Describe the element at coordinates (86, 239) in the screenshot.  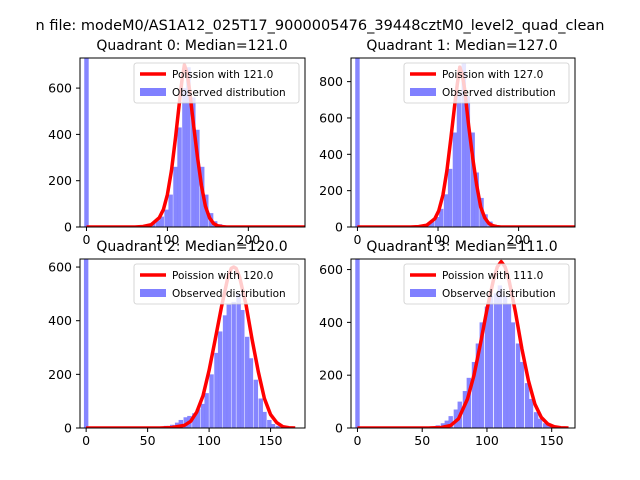
I see `x-tick-label-q0: 0` at that location.